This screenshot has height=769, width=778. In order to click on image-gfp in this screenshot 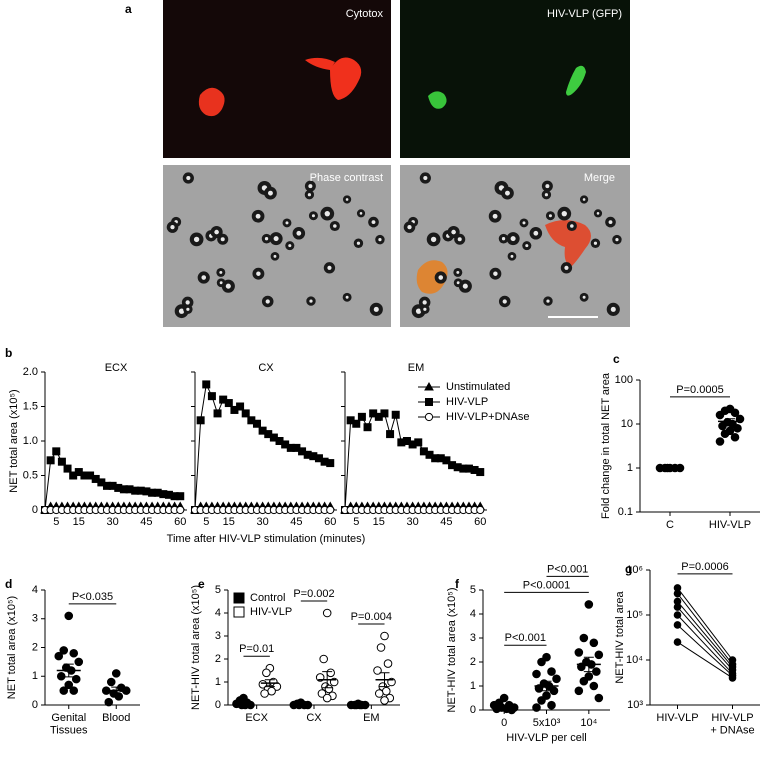, I will do `click(515, 79)`.